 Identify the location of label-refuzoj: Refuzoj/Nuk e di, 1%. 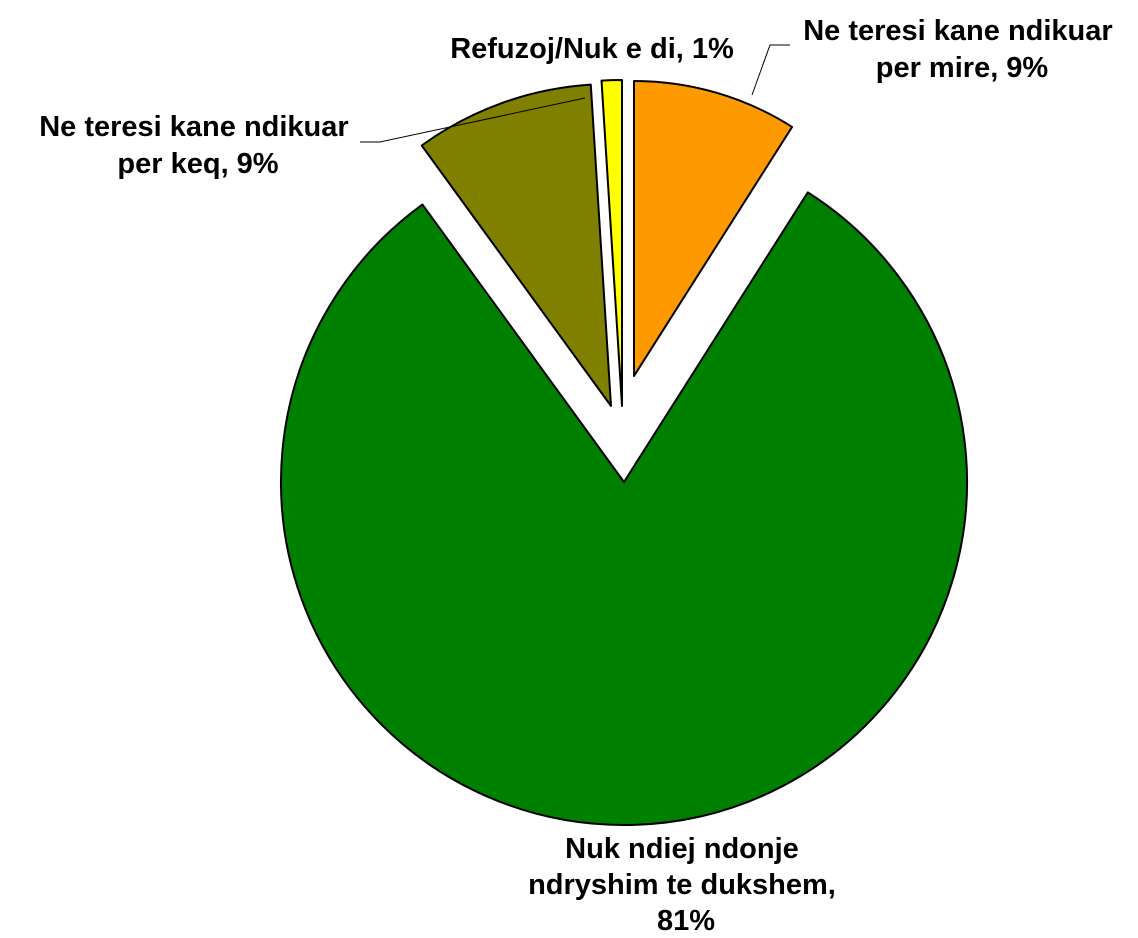
(592, 49).